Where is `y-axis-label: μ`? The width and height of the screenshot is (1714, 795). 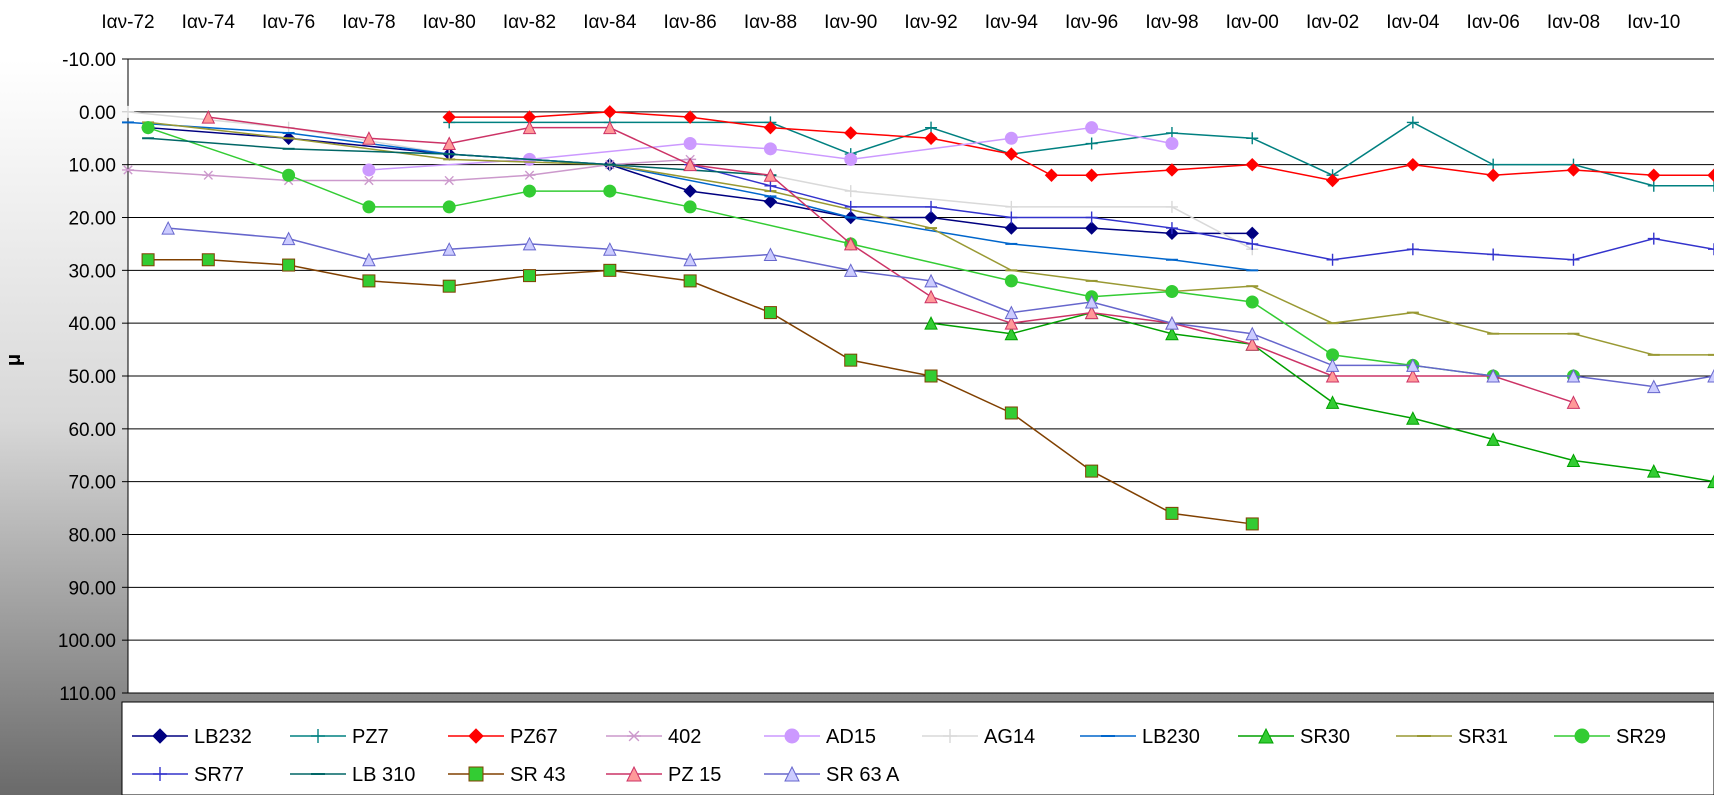
y-axis-label: μ is located at coordinates (14, 360).